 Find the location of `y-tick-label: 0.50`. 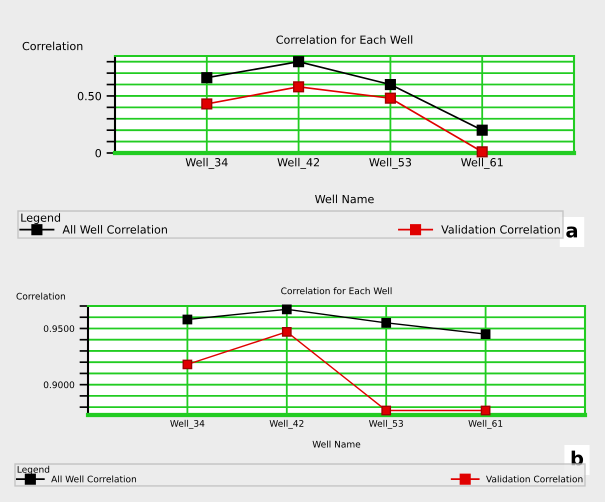

y-tick-label: 0.50 is located at coordinates (90, 96).